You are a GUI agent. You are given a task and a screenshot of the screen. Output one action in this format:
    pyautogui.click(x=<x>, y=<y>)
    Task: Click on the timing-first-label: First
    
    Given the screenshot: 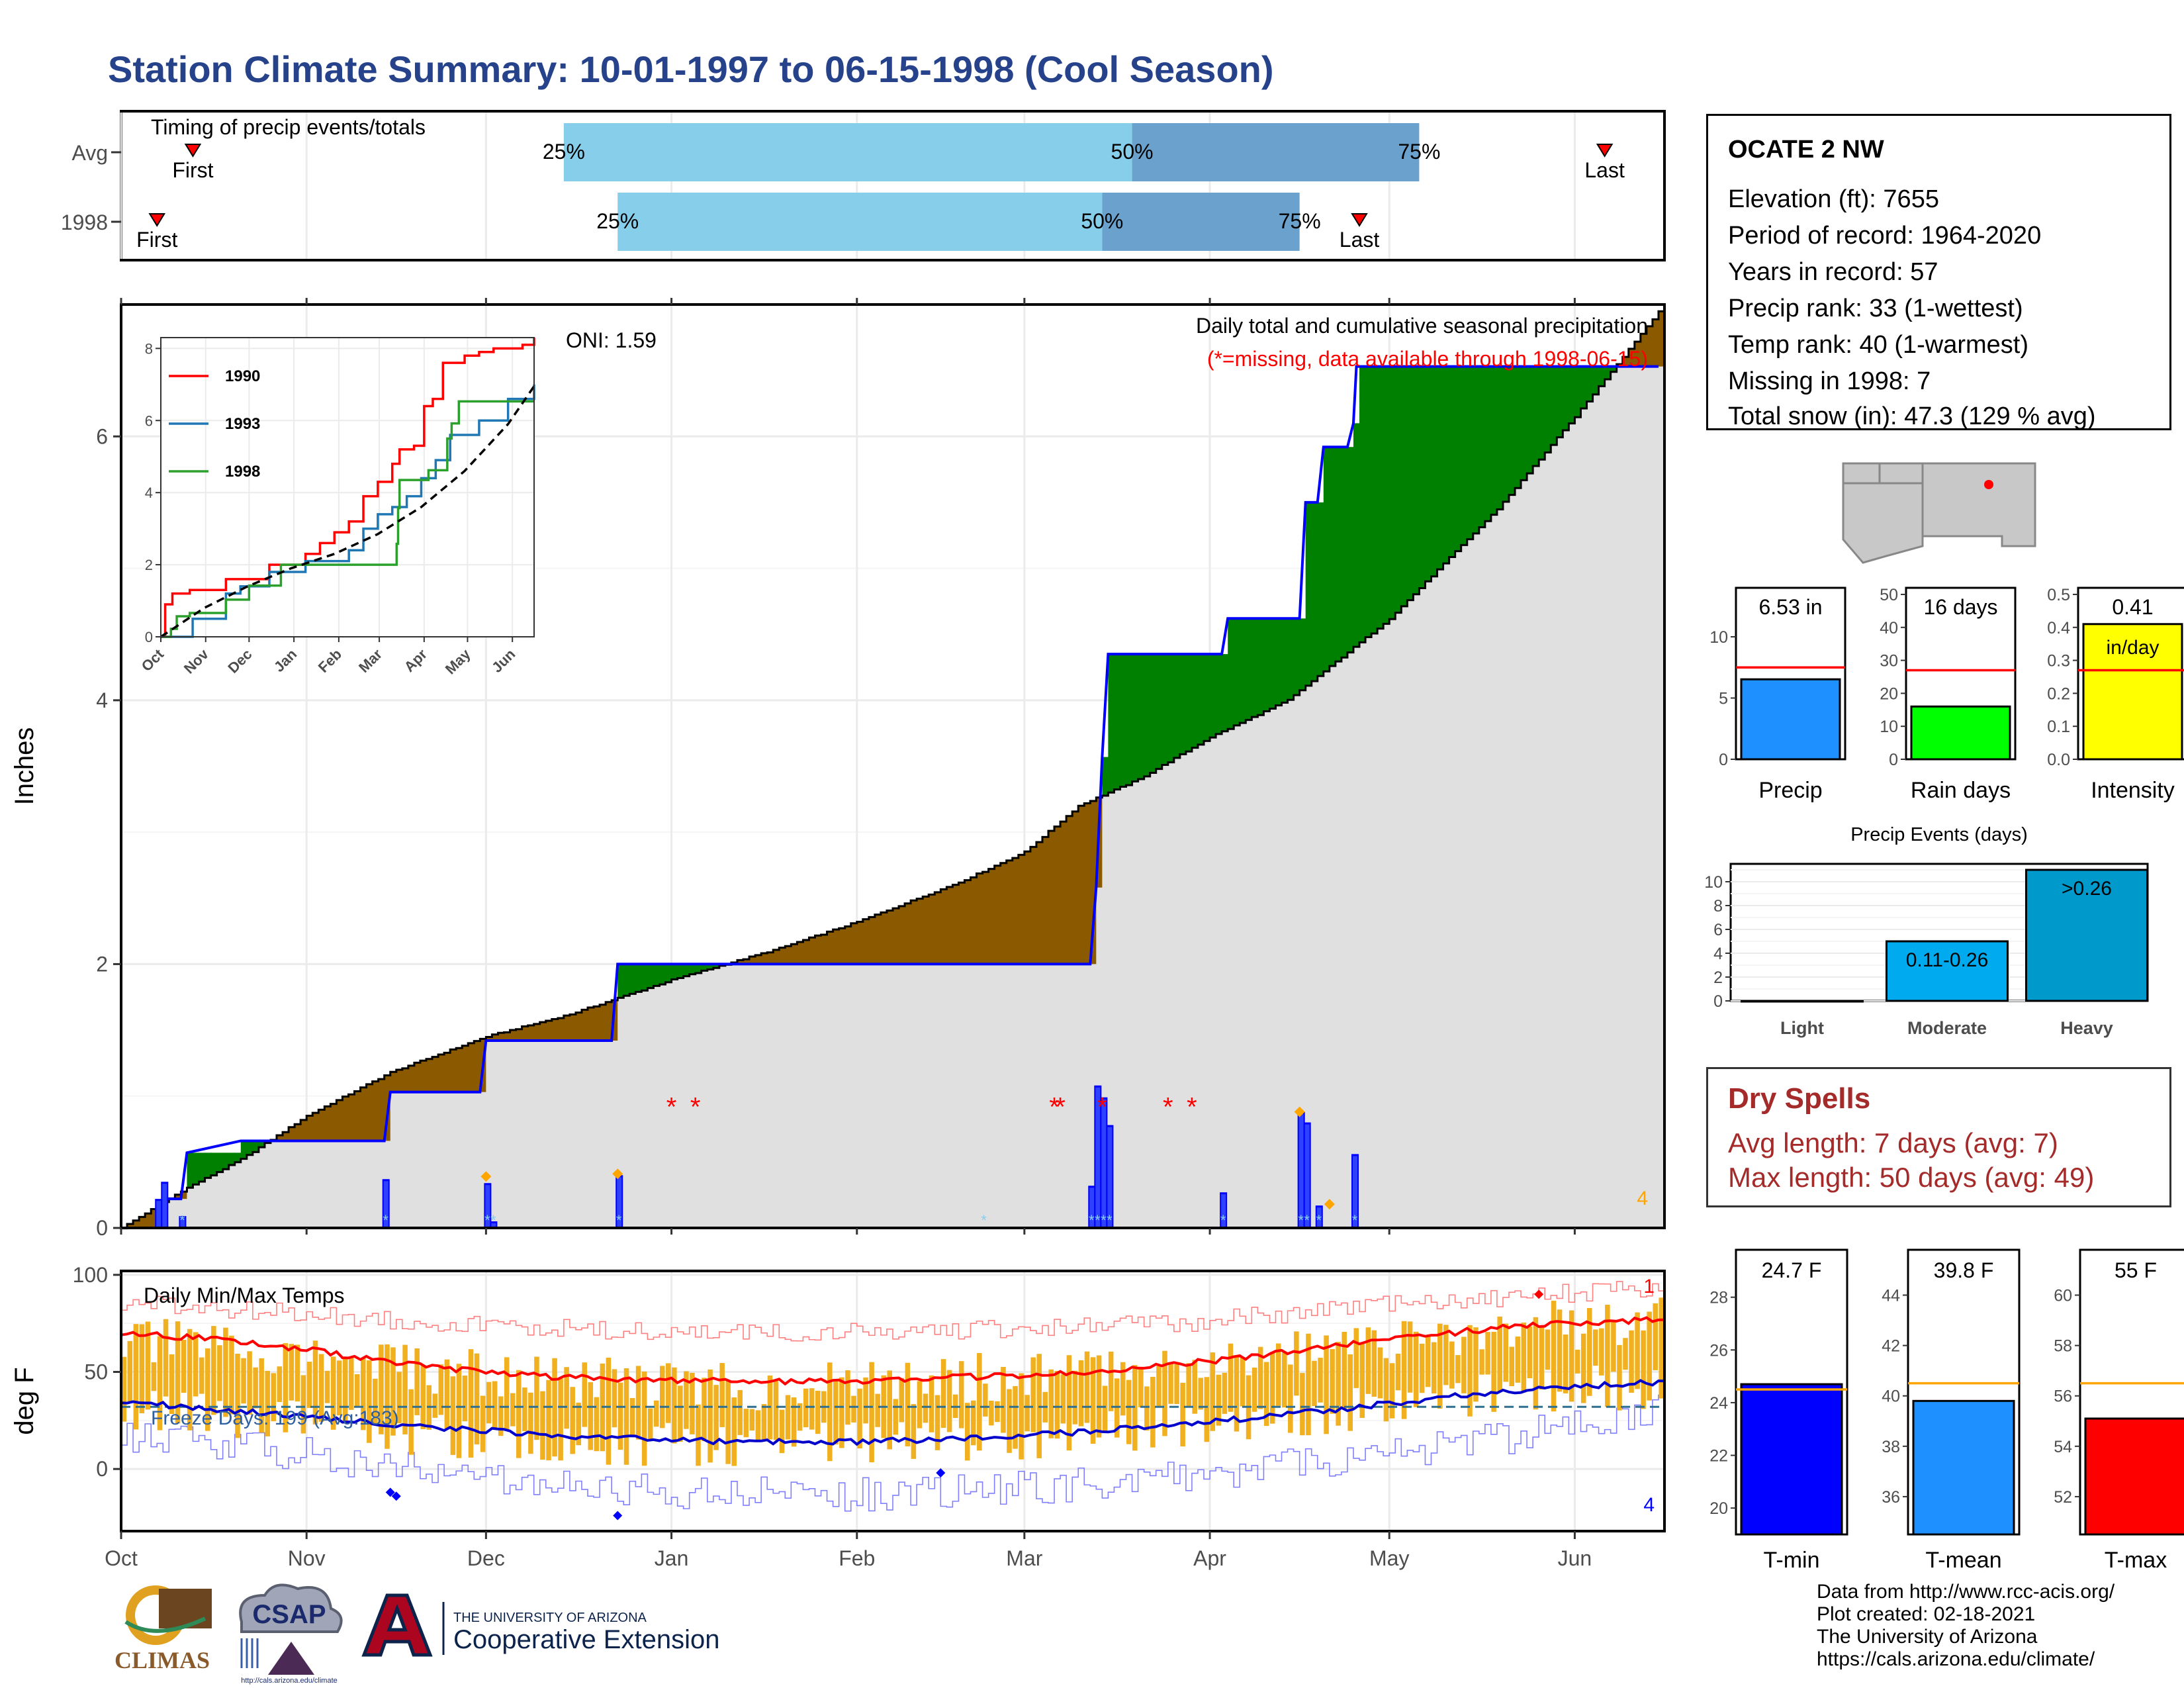 What is the action you would take?
    pyautogui.click(x=192, y=170)
    